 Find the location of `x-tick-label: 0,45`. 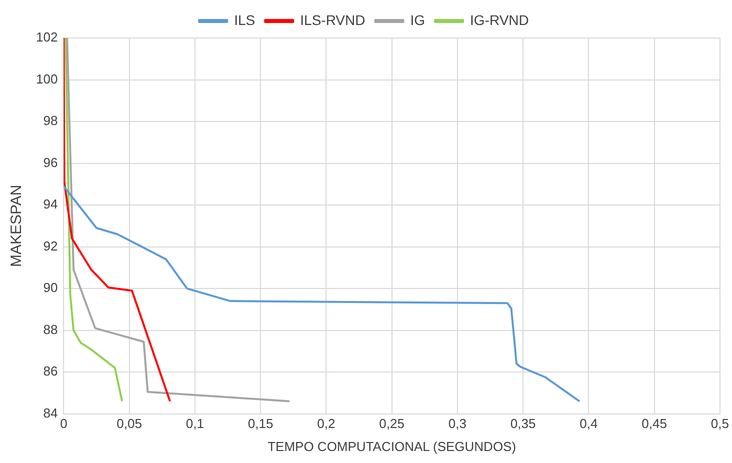

x-tick-label: 0,45 is located at coordinates (654, 424).